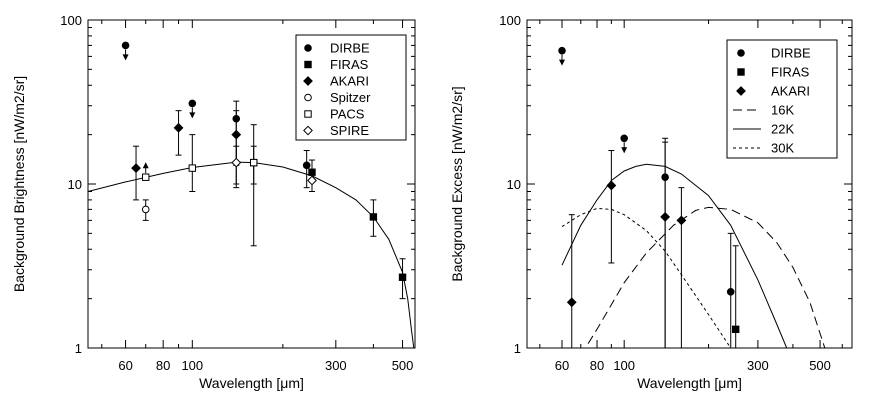 The height and width of the screenshot is (420, 872). What do you see at coordinates (145, 209) in the screenshot?
I see `point-spitzer` at bounding box center [145, 209].